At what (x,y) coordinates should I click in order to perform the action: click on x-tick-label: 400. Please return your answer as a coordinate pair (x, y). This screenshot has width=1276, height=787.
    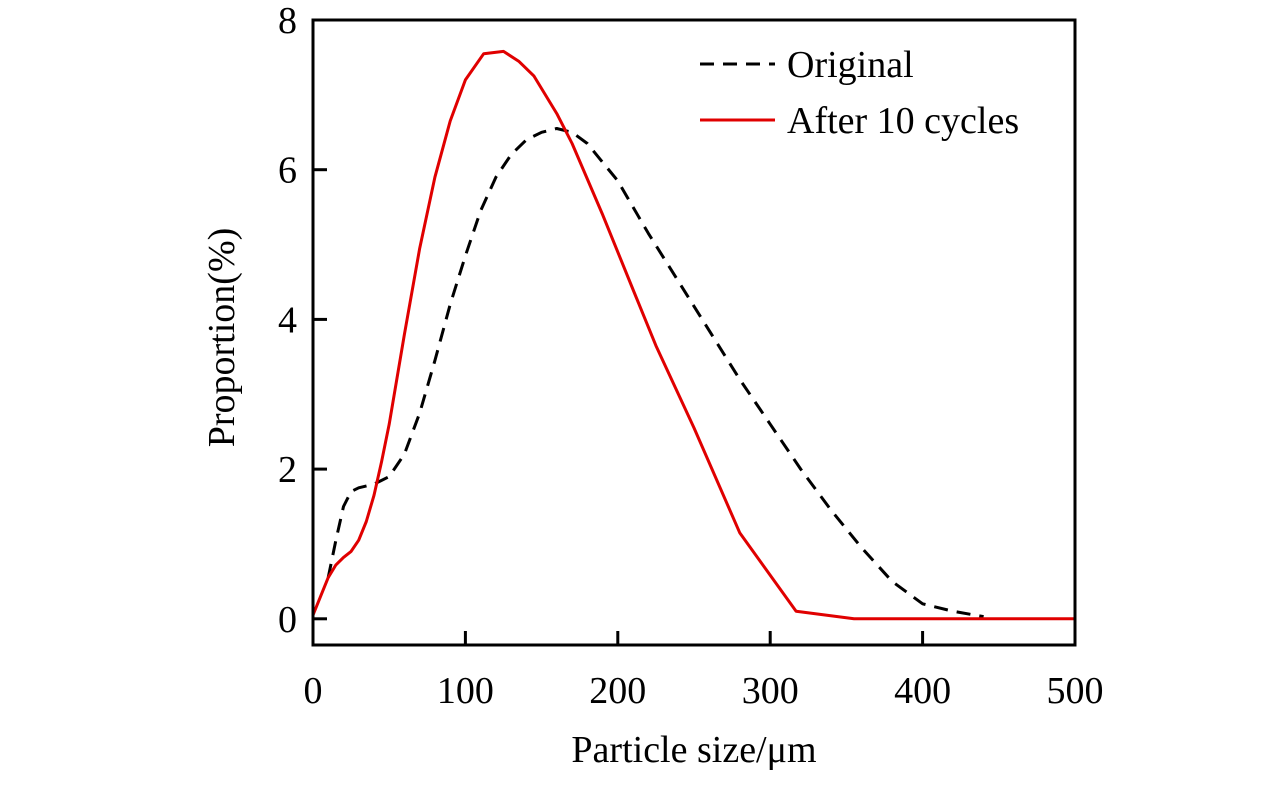
    Looking at the image, I should click on (922, 691).